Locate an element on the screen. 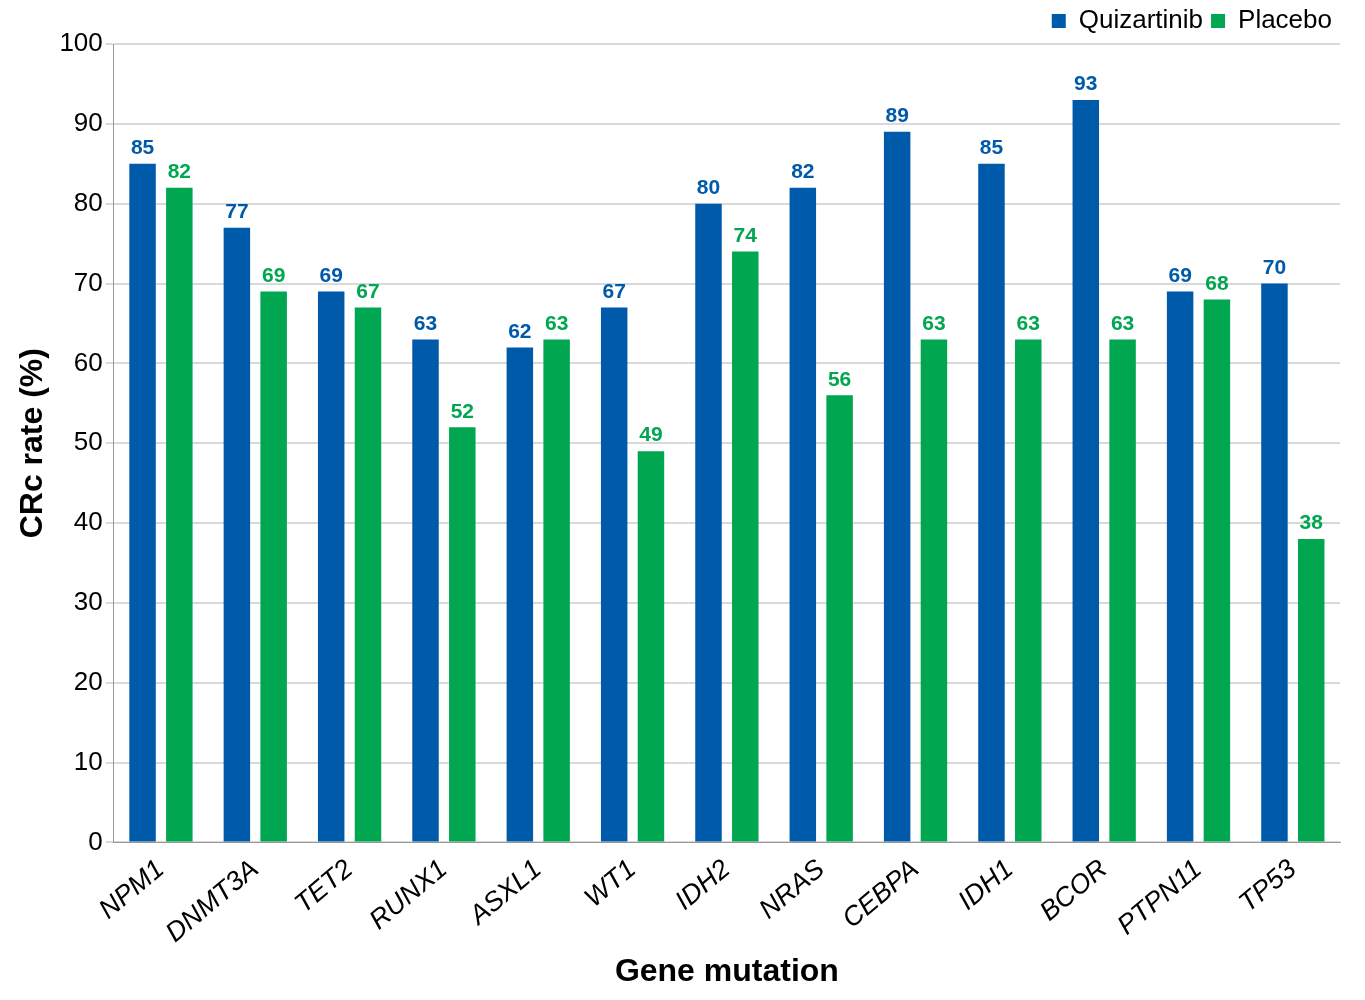  y-tick-label: 50 is located at coordinates (88, 441).